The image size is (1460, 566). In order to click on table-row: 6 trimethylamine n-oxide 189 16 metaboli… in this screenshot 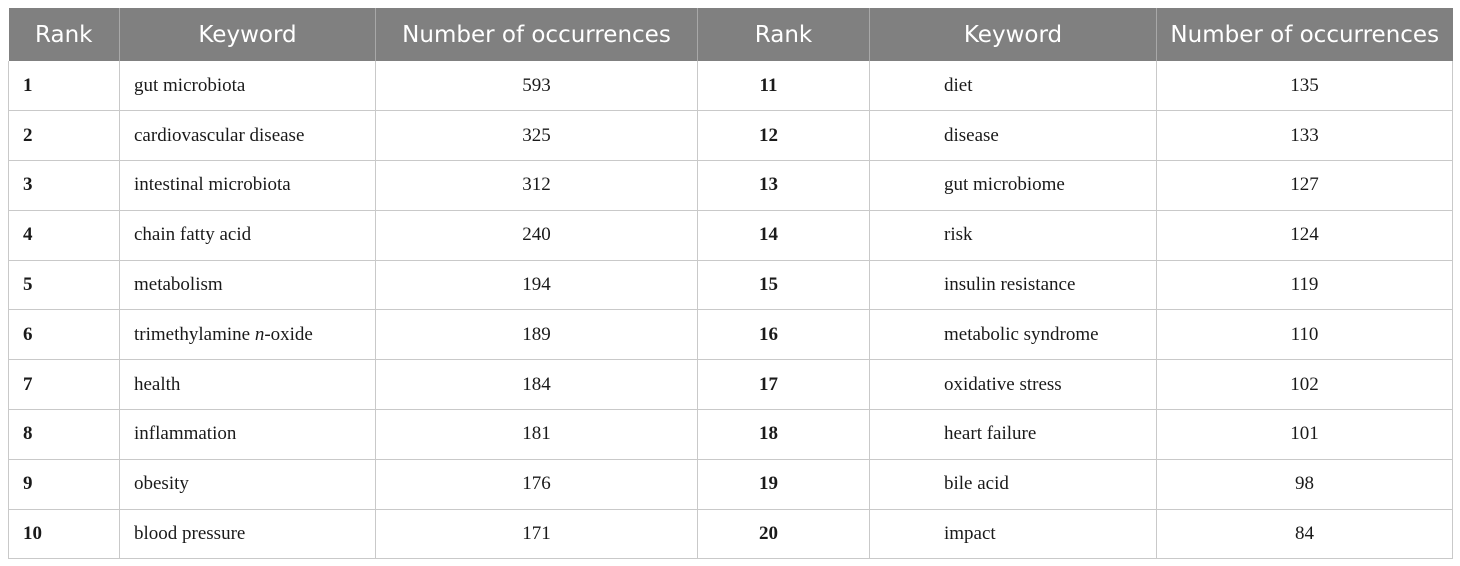, I will do `click(730, 335)`.